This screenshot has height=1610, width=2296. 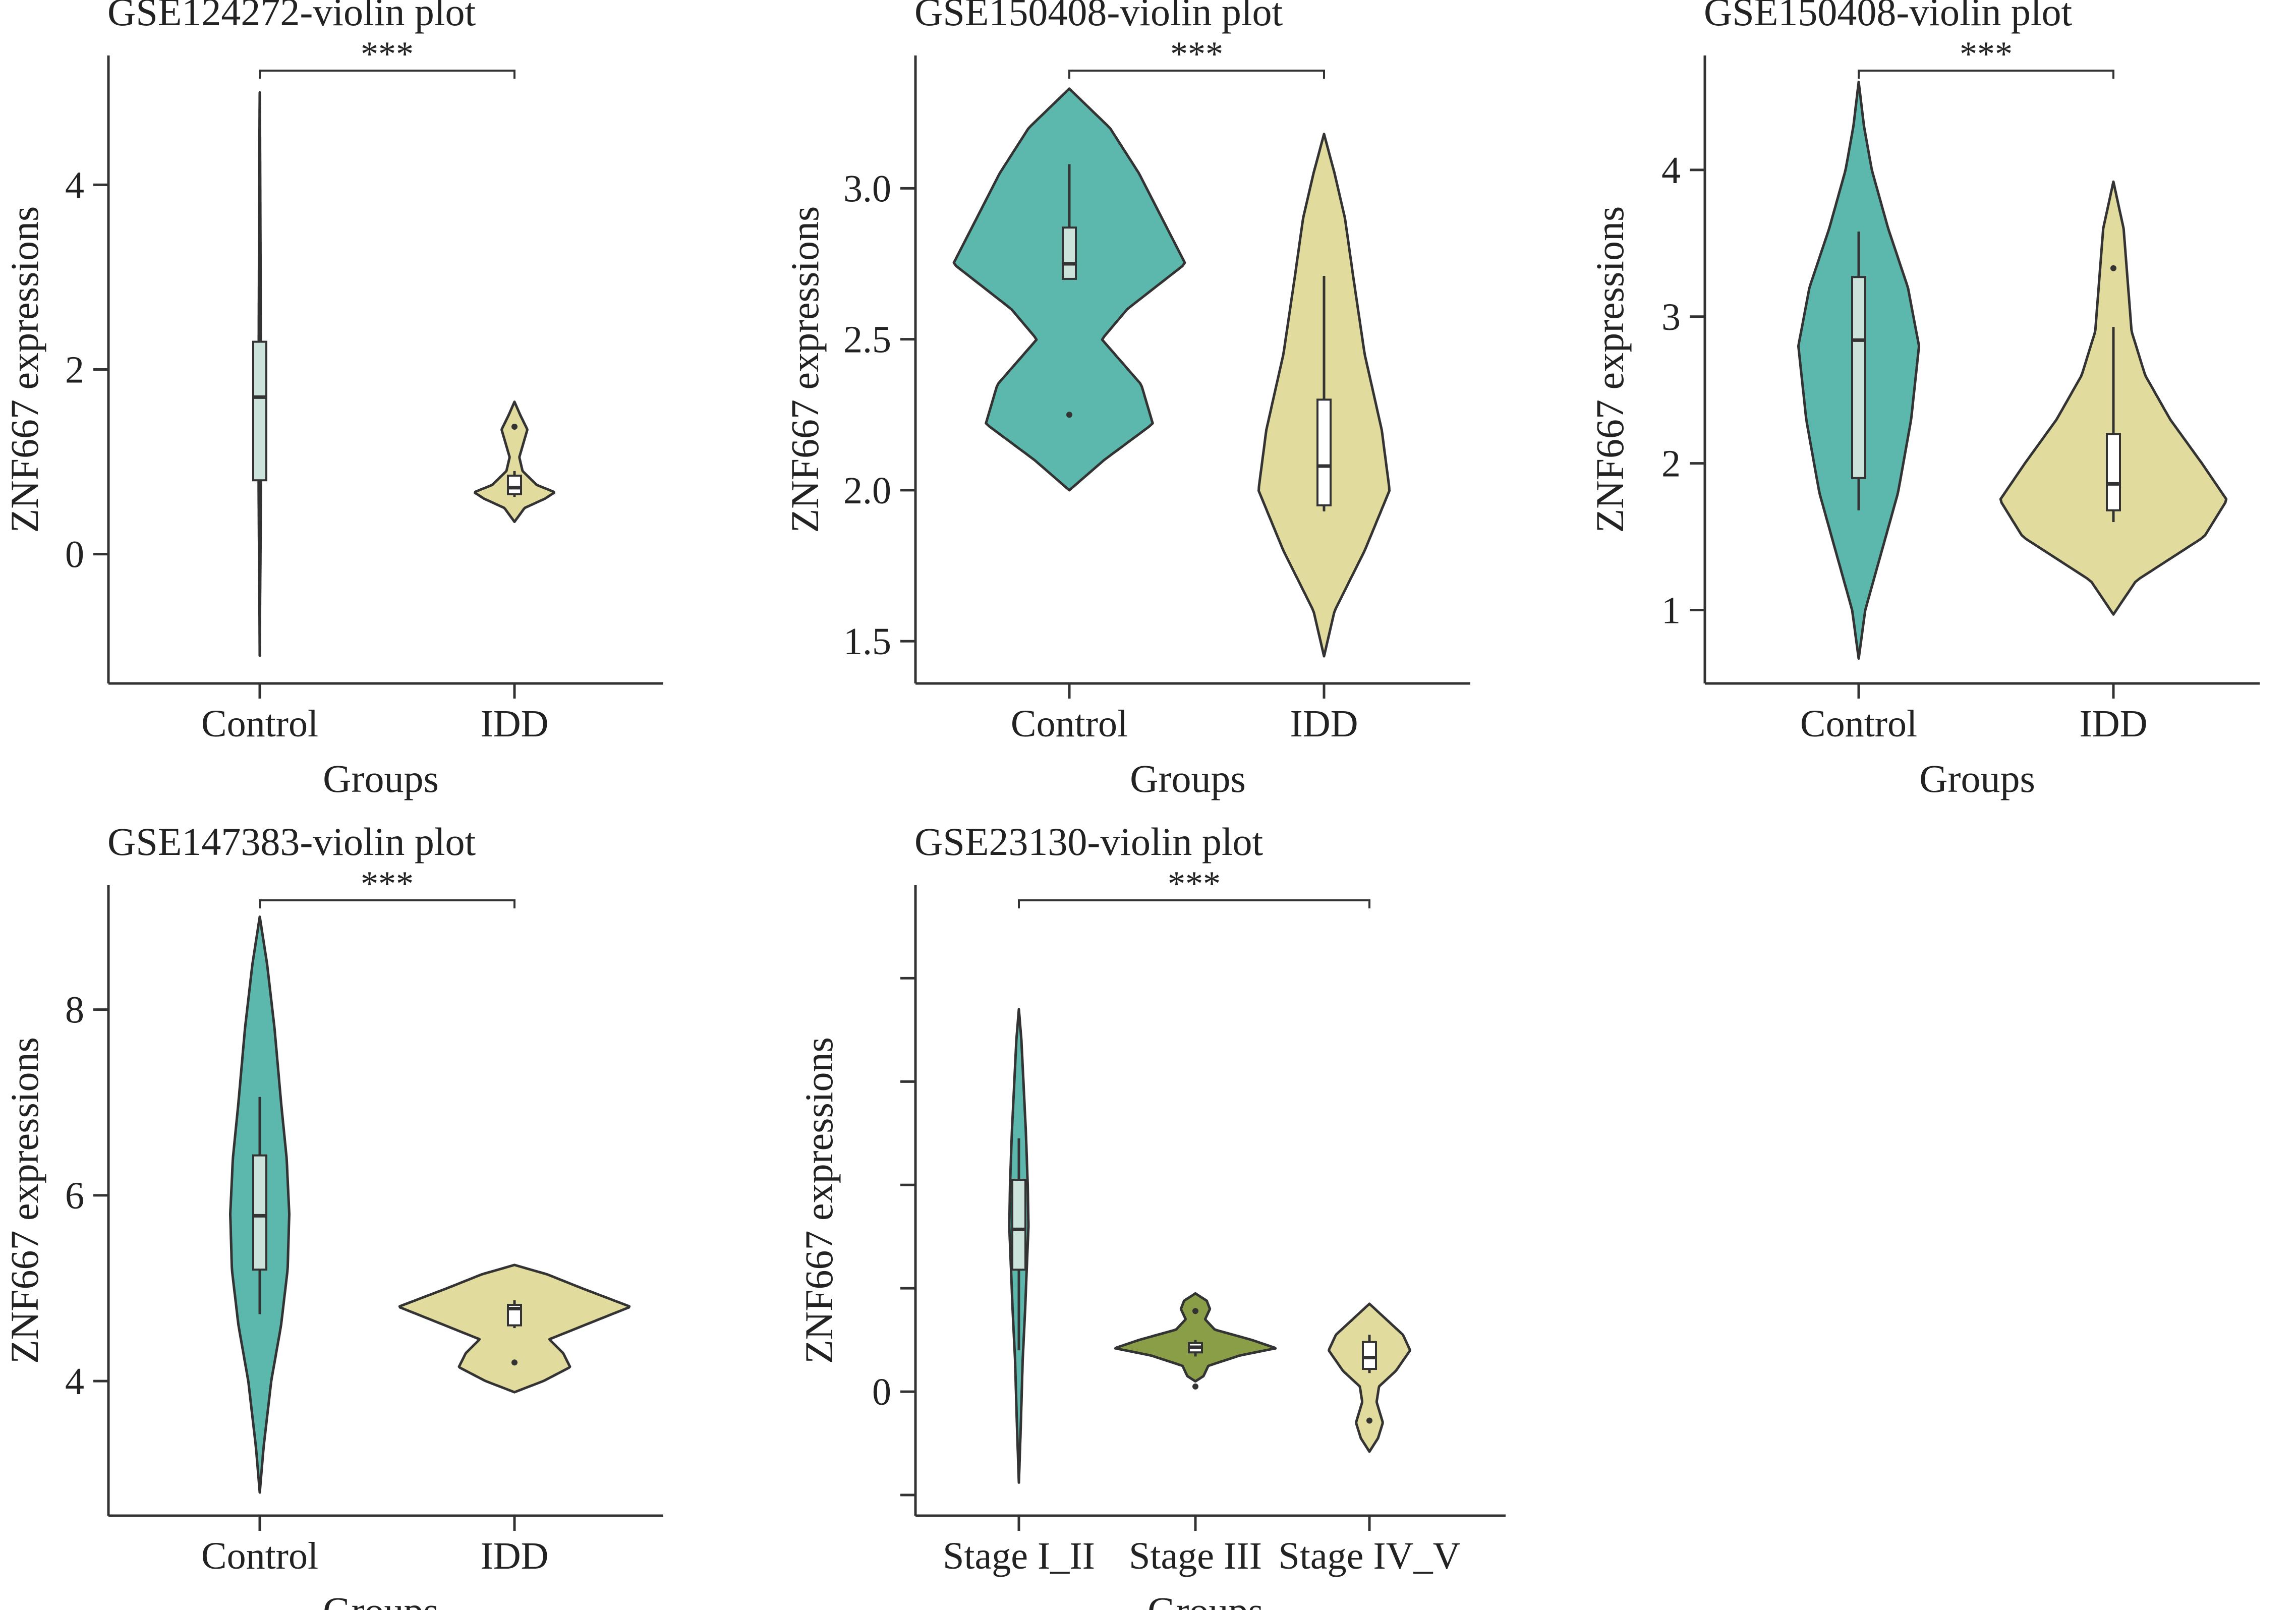 I want to click on violin-stage-iii, so click(x=1195, y=1341).